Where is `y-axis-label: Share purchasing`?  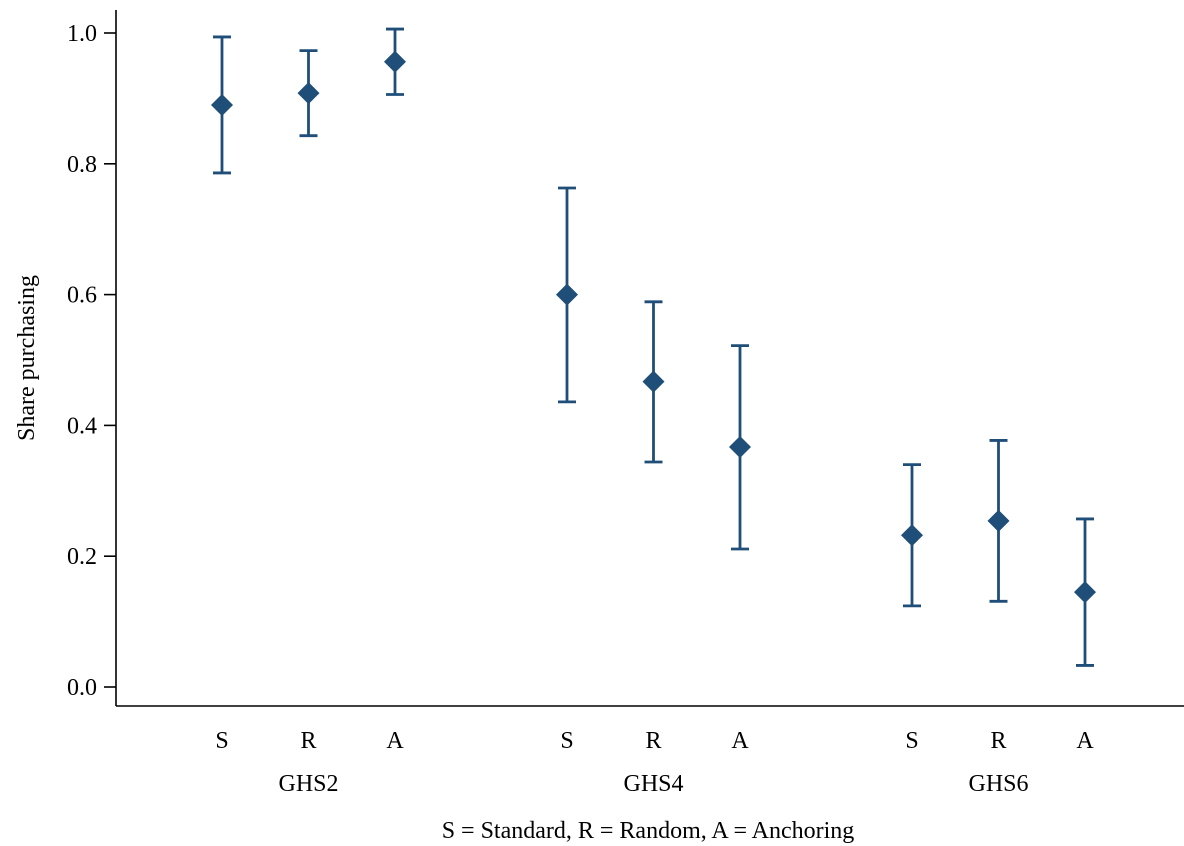
y-axis-label: Share purchasing is located at coordinates (27, 358).